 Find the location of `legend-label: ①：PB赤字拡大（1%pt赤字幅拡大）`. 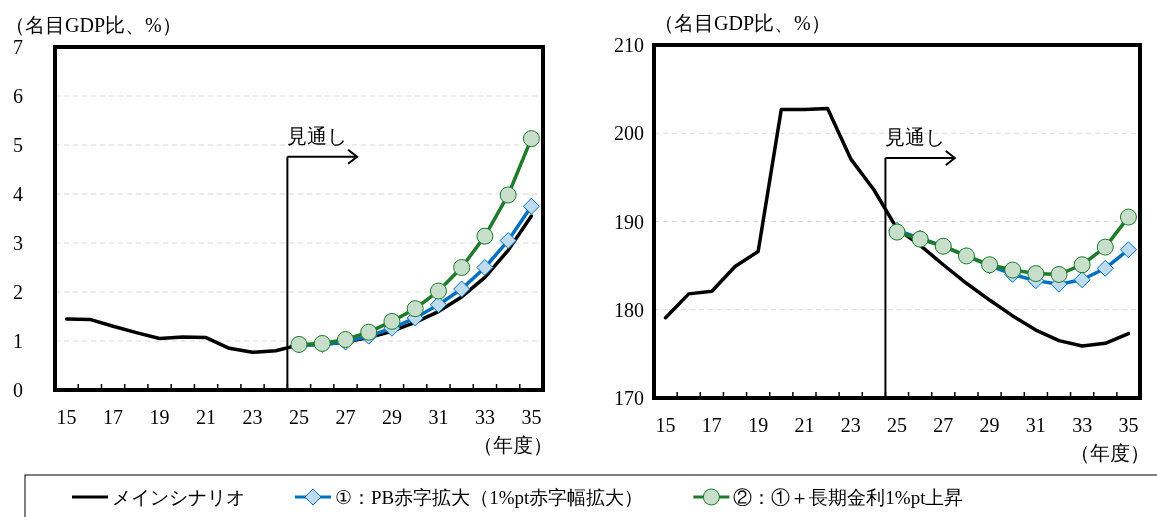

legend-label: ①：PB赤字拡大（1%pt赤字幅拡大） is located at coordinates (489, 497).